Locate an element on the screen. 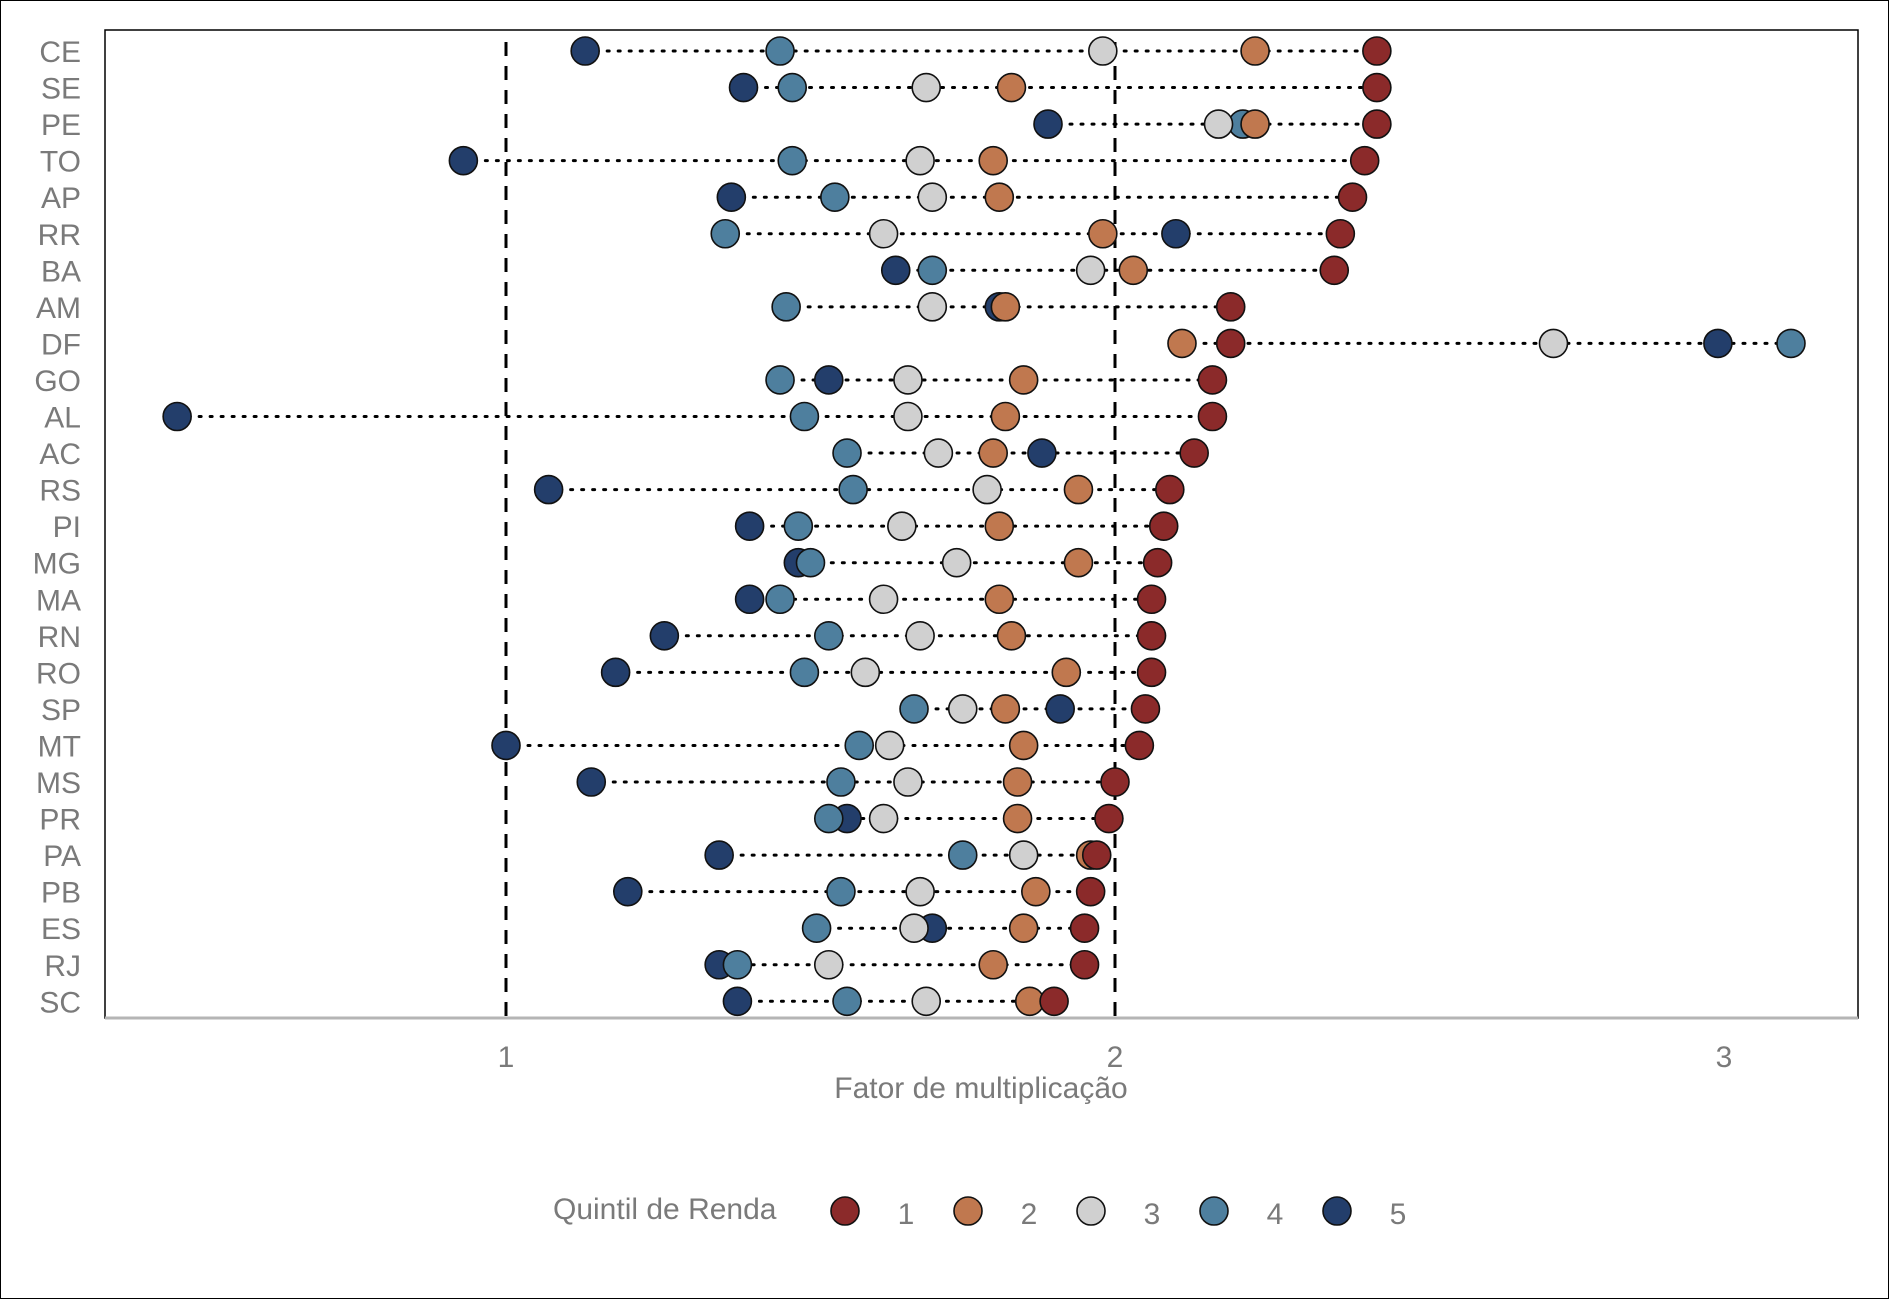 Image resolution: width=1889 pixels, height=1299 pixels. x-tick-label-1: 1 is located at coordinates (506, 1057).